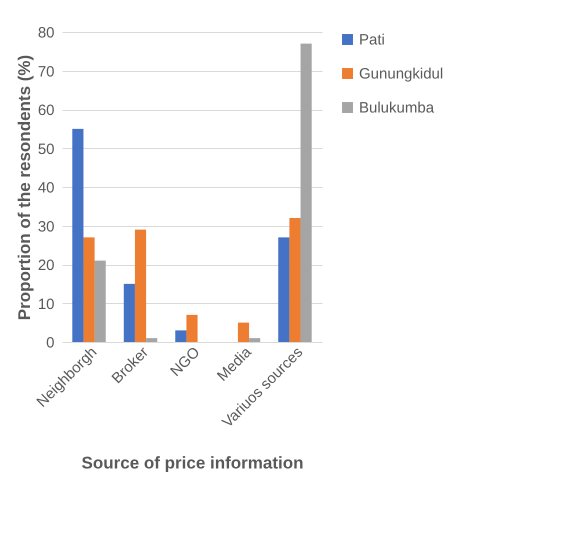 This screenshot has width=585, height=560. I want to click on y-tick-label: 10, so click(46, 304).